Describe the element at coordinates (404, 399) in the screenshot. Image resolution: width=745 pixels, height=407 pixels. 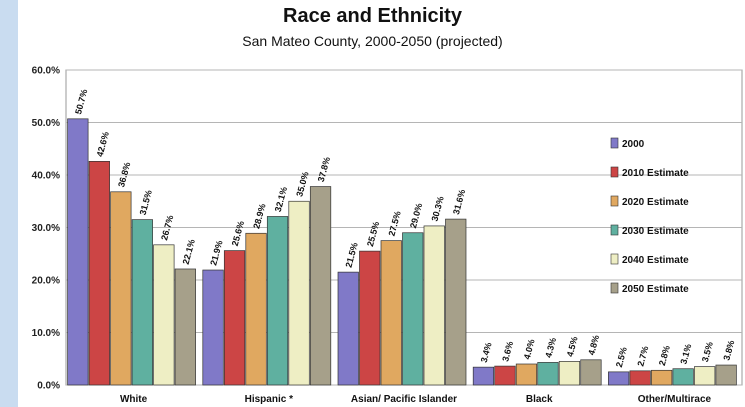
I see `x-category-label: Asian/ Pacific Islander` at that location.